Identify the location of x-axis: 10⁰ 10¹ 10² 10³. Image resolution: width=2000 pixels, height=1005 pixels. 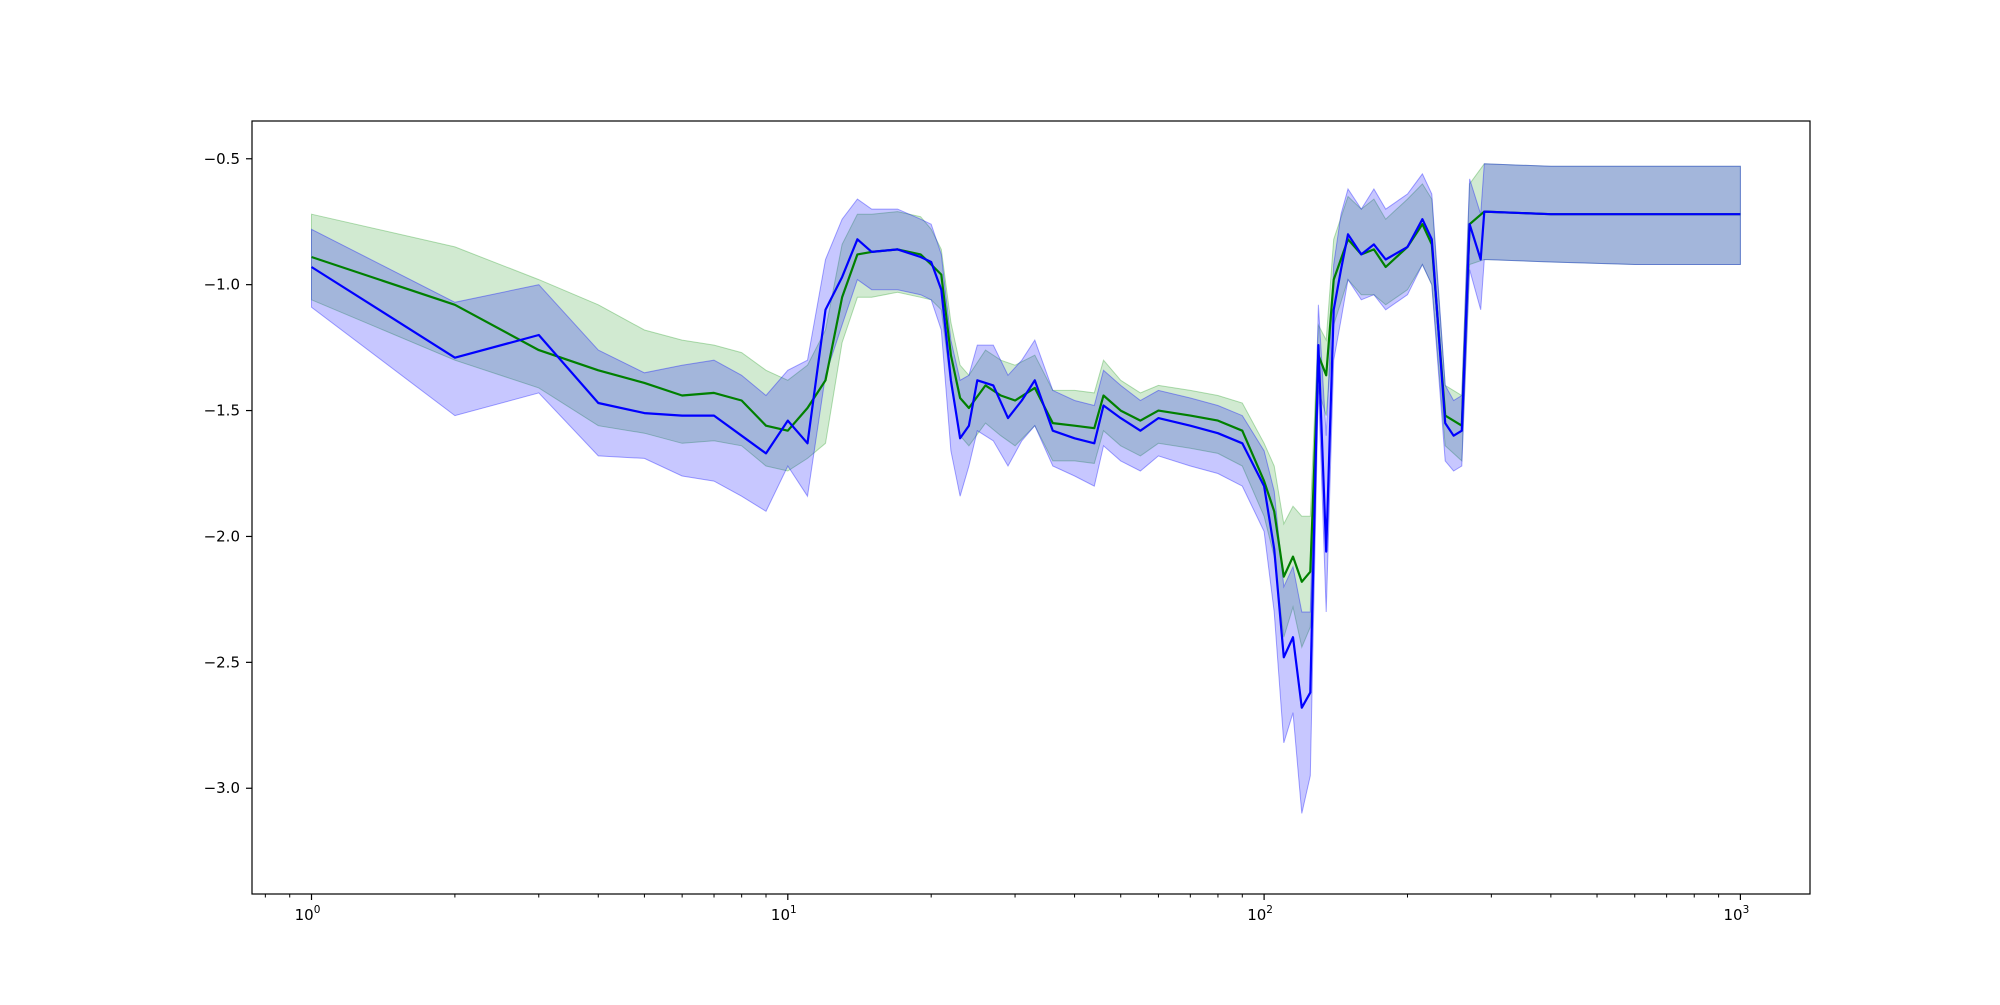
(1007, 909).